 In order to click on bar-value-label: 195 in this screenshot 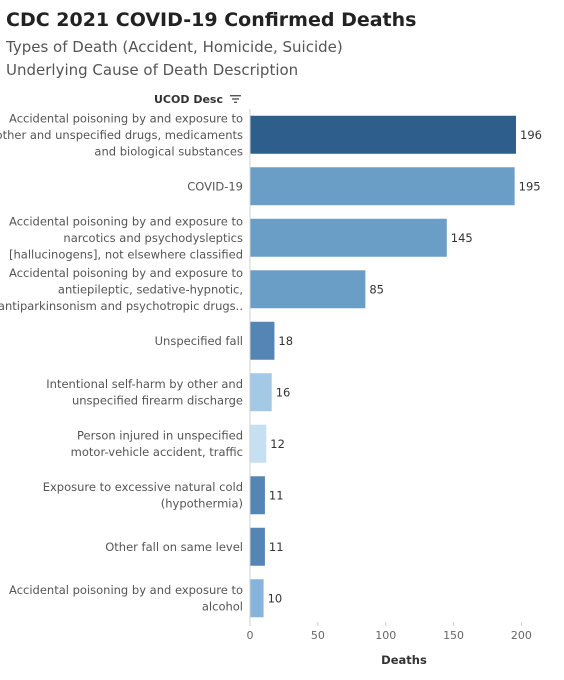, I will do `click(530, 186)`.